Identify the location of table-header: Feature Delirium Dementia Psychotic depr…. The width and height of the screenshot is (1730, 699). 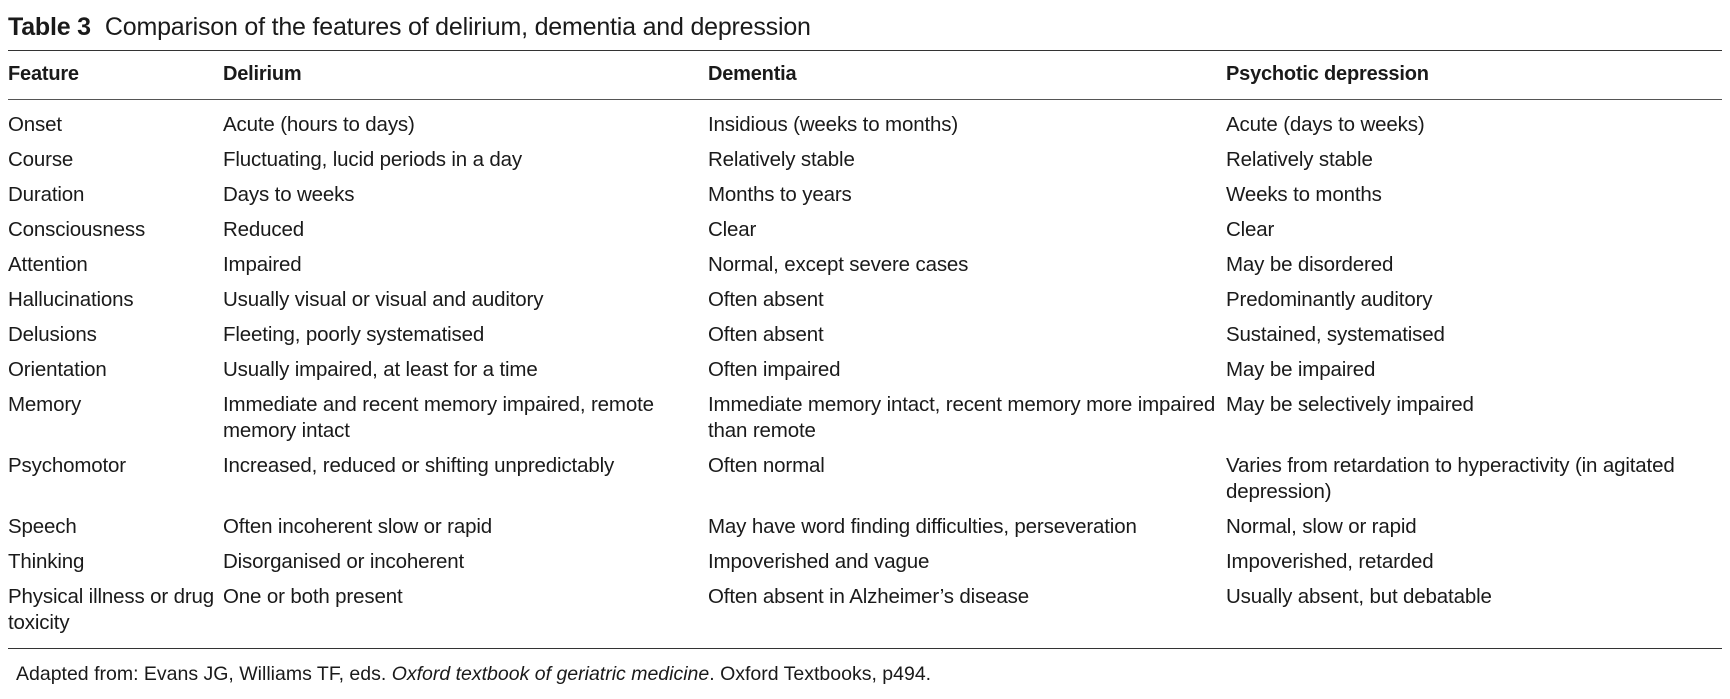
(865, 75).